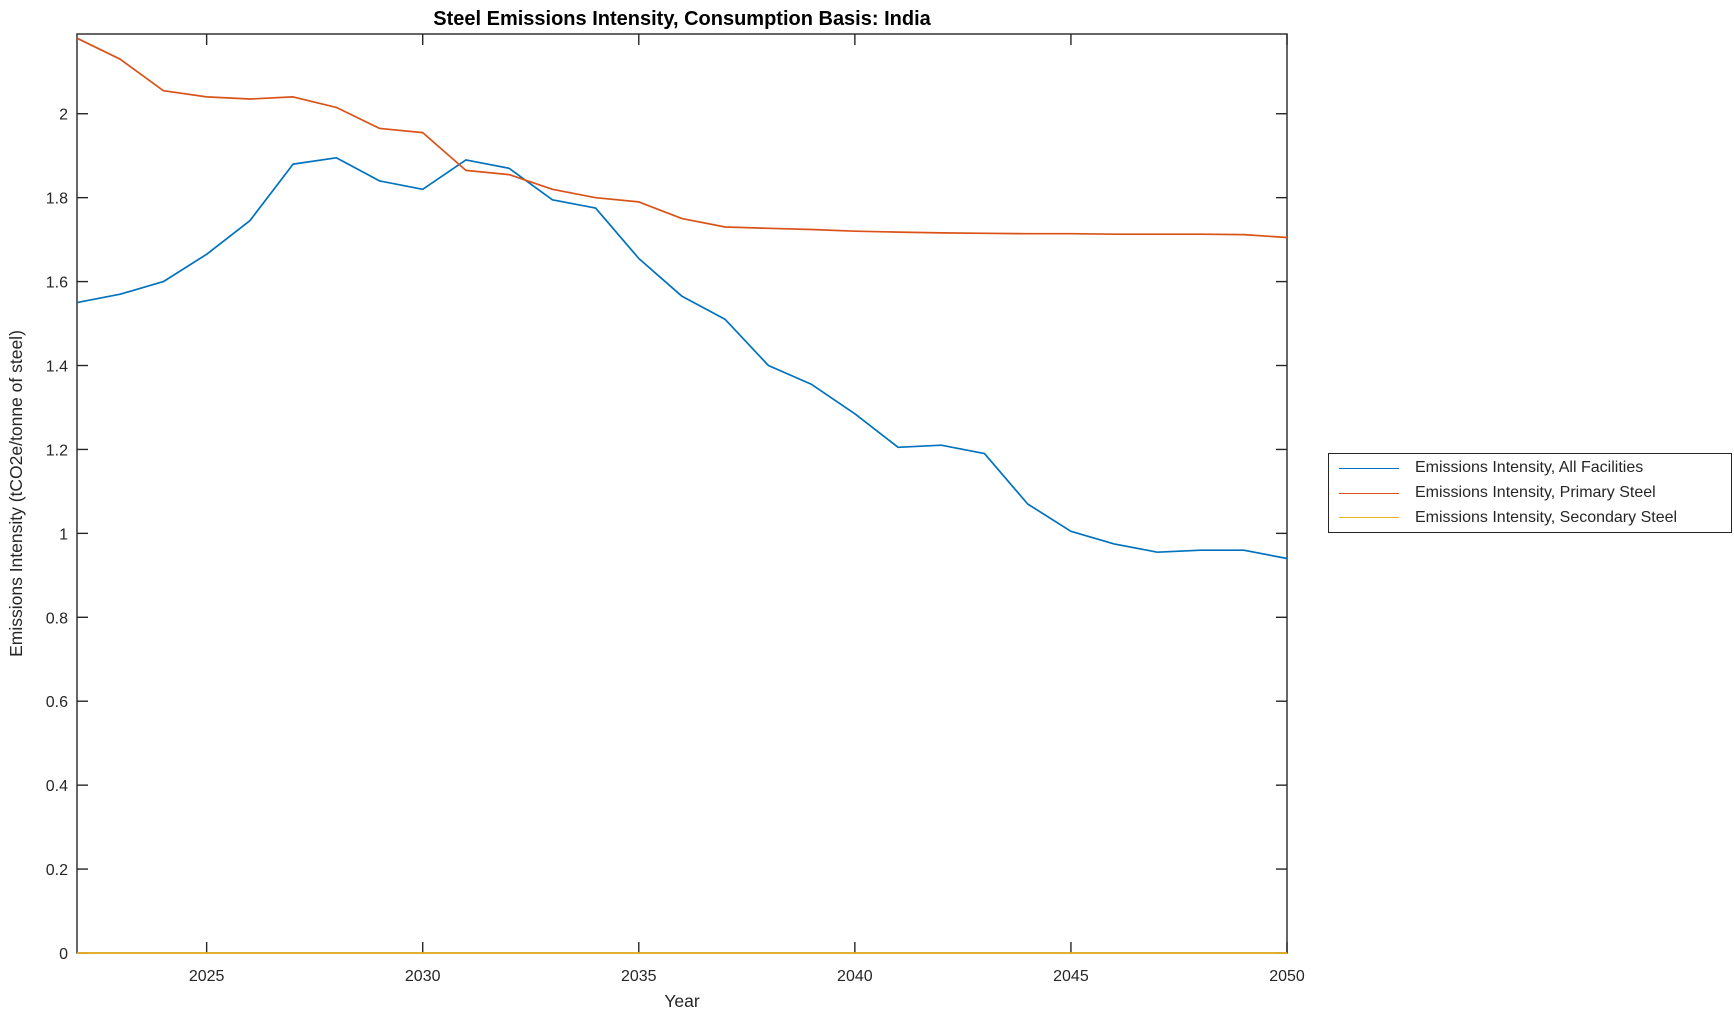 Image resolution: width=1734 pixels, height=1021 pixels. What do you see at coordinates (1369, 518) in the screenshot?
I see `secondary-steel-line-sample` at bounding box center [1369, 518].